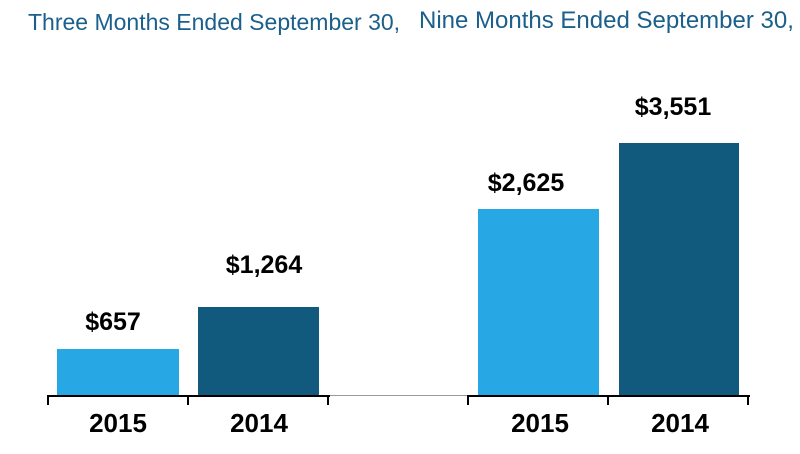  Describe the element at coordinates (259, 423) in the screenshot. I see `x-axis-label-three-months-2014: 2014` at that location.